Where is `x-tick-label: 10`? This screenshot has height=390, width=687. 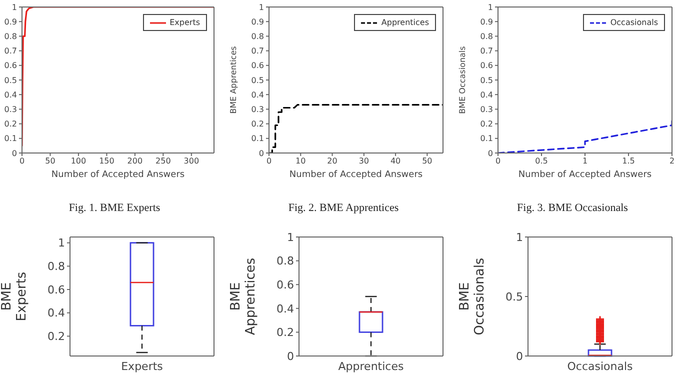
x-tick-label: 10 is located at coordinates (301, 161).